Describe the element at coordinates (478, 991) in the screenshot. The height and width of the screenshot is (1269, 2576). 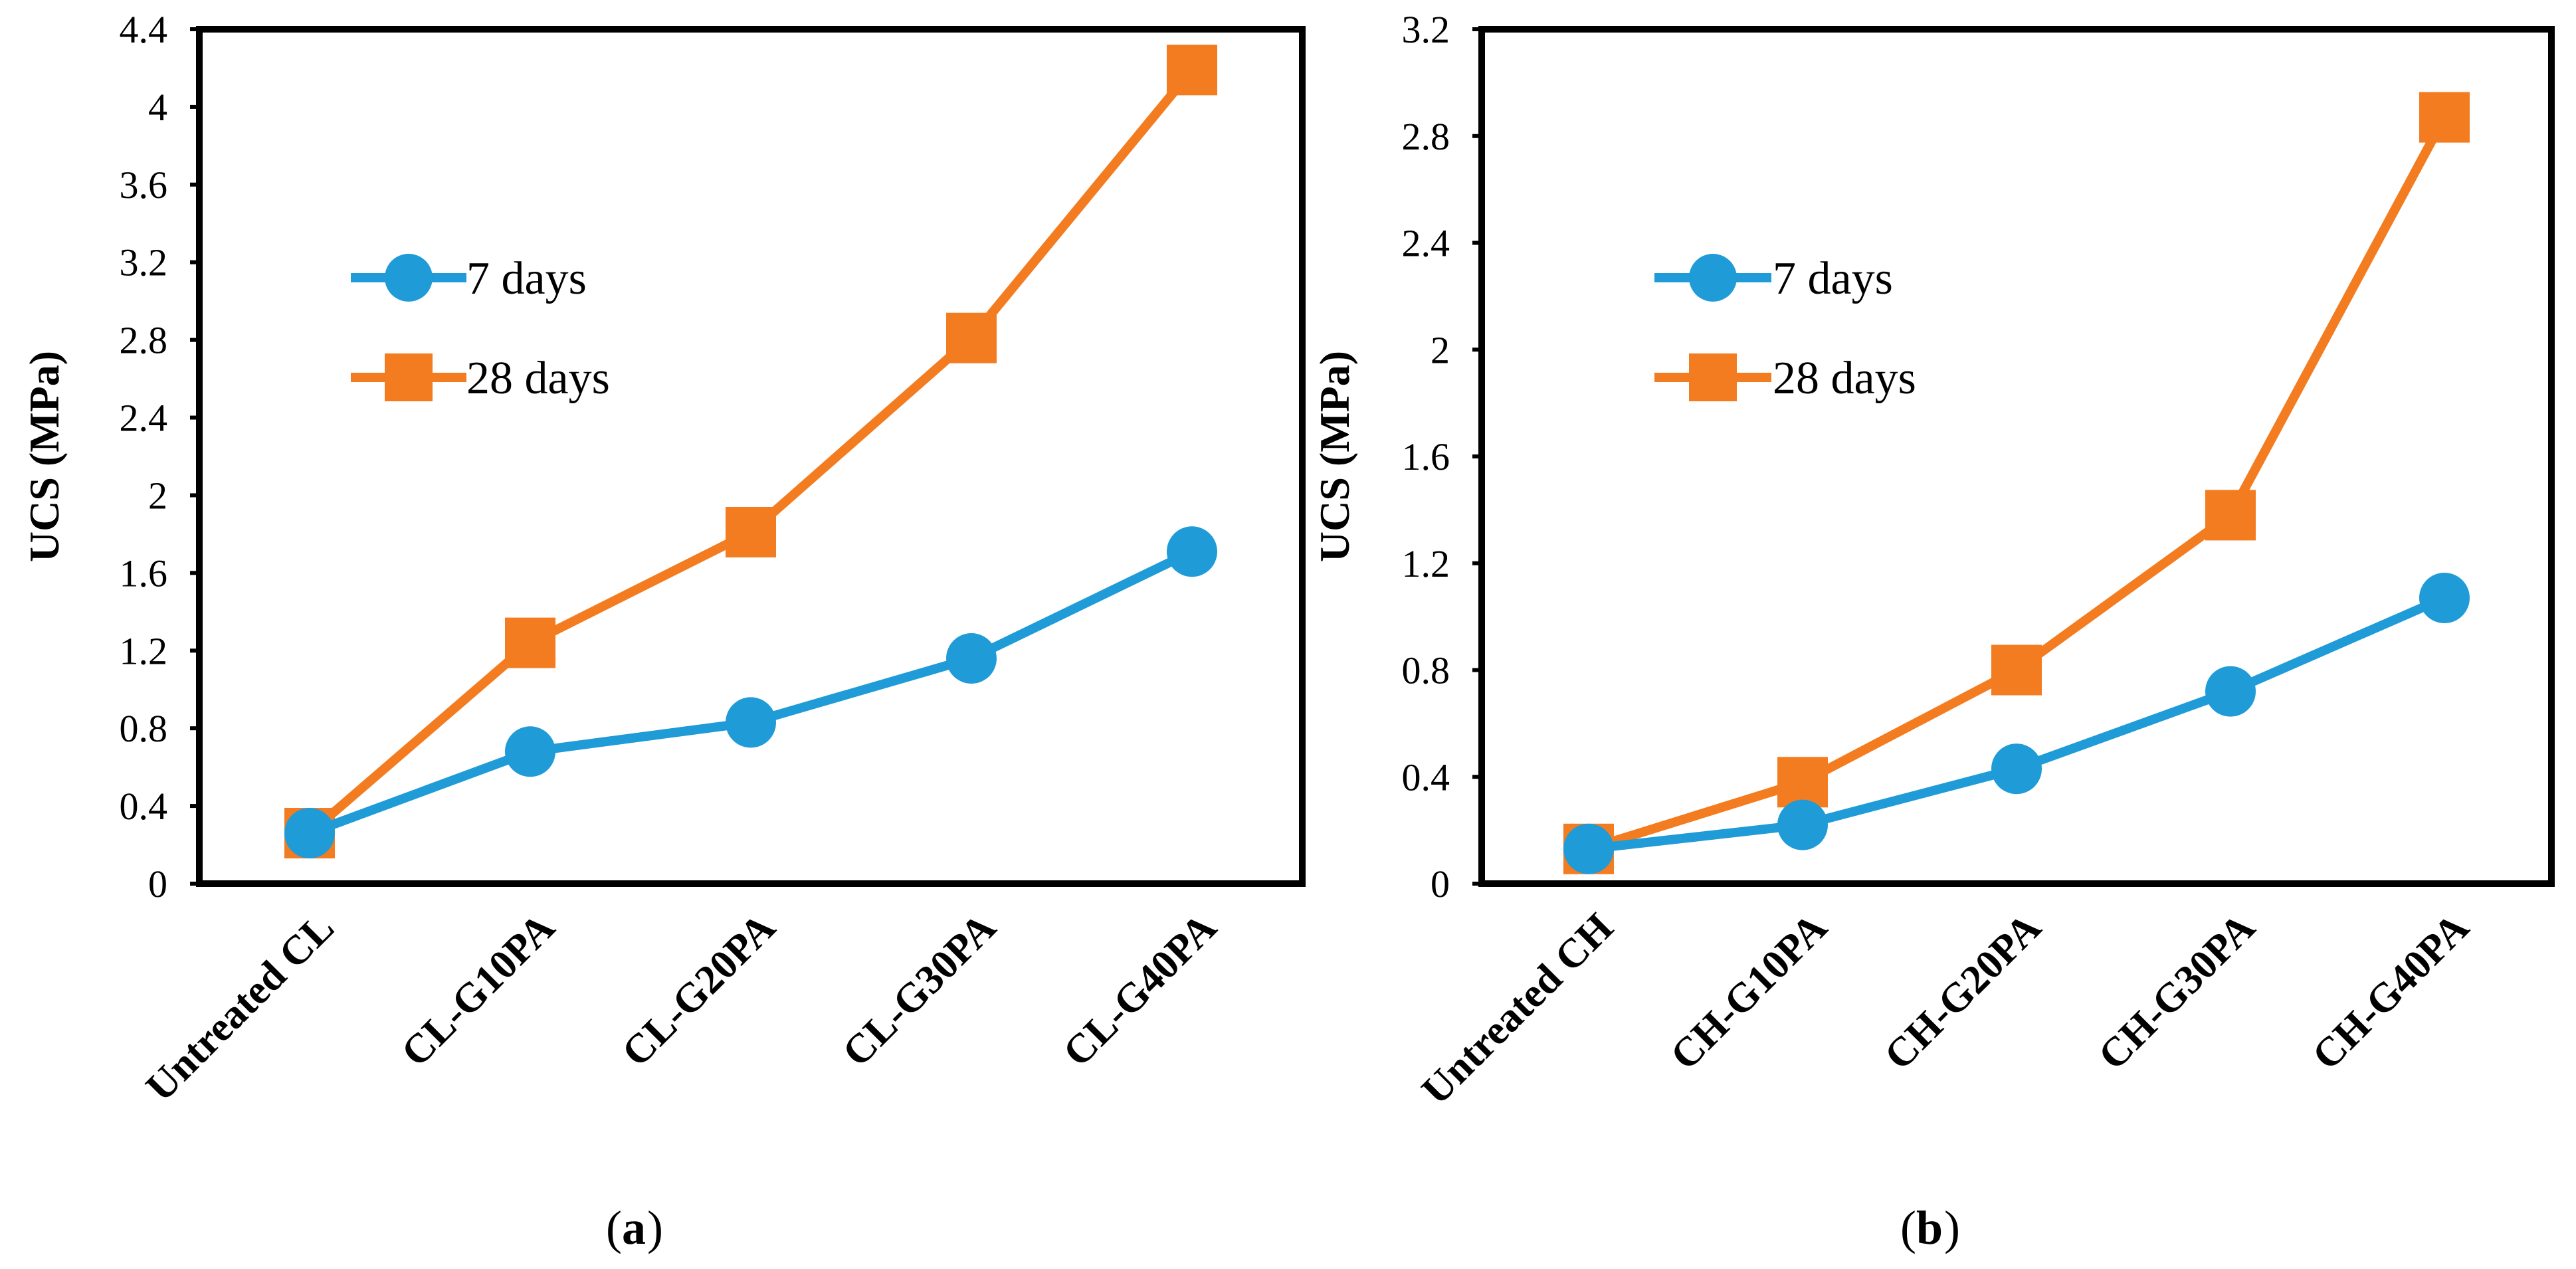
I see `x-category-label: CL-G10PA` at that location.